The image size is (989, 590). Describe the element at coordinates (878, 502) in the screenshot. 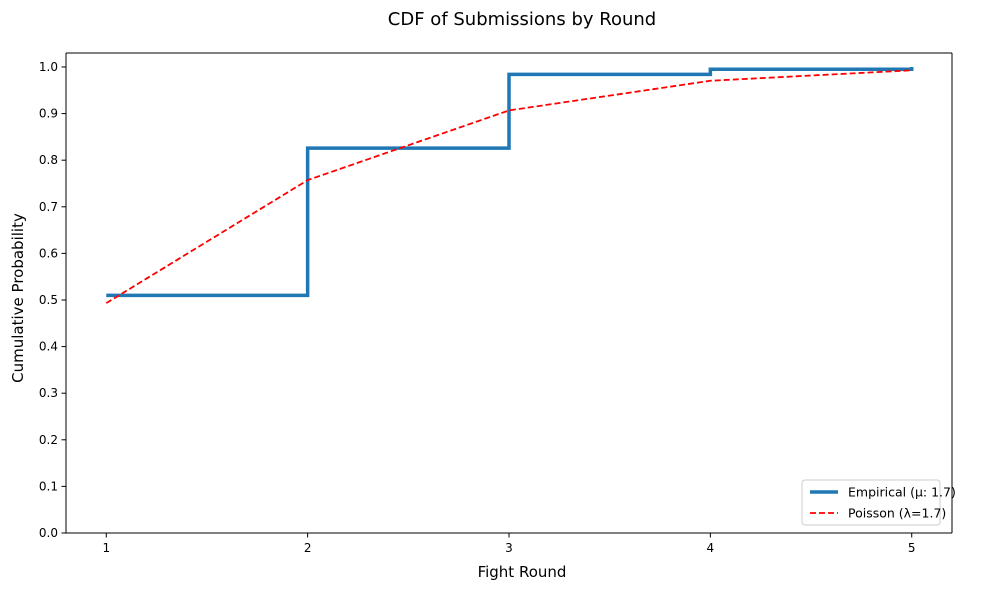

I see `legend: Empirical (μ: 1.7) Poisson (λ=1.7)` at that location.